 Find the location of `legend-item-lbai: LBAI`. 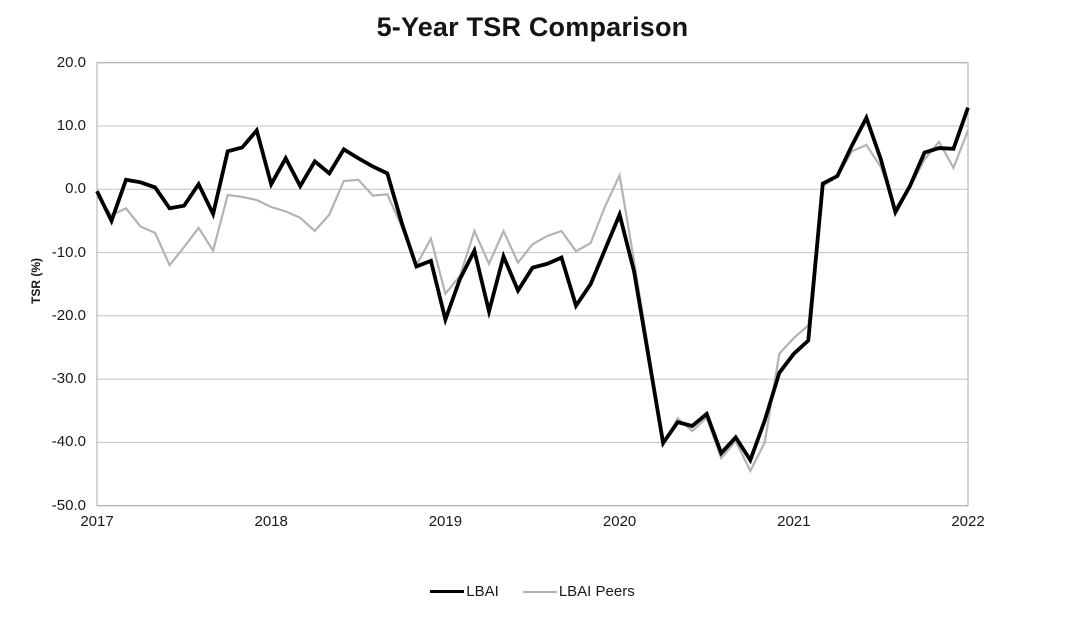

legend-item-lbai: LBAI is located at coordinates (464, 591).